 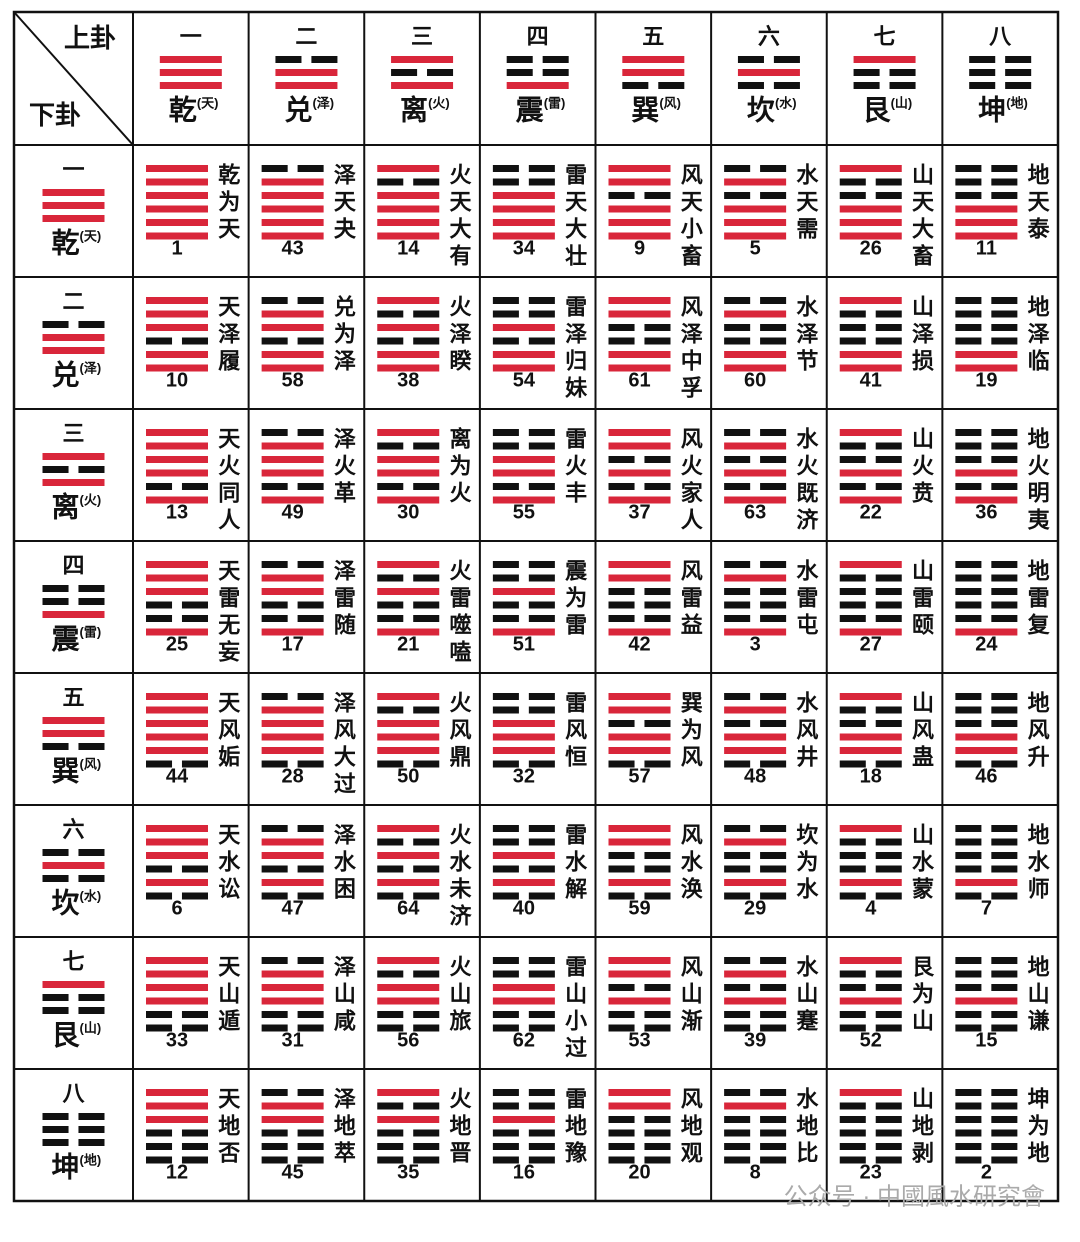 I want to click on hexagram-number: 41, so click(x=871, y=380).